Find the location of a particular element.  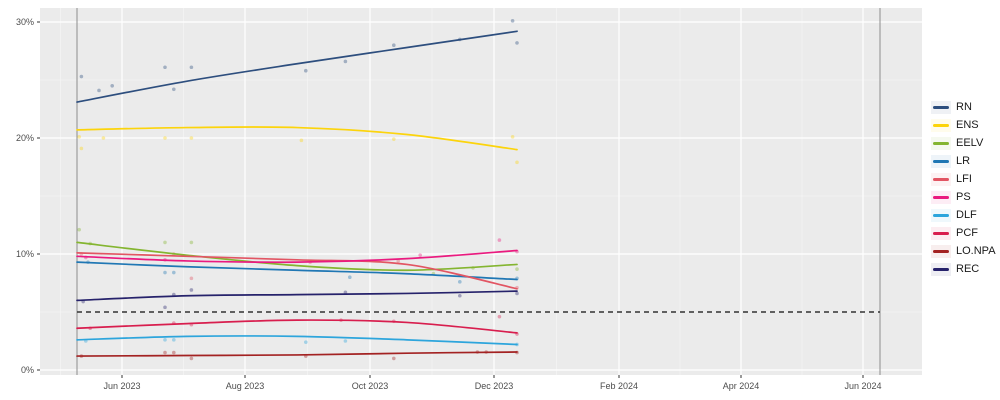

legend-item-PS: PS is located at coordinates (963, 197).